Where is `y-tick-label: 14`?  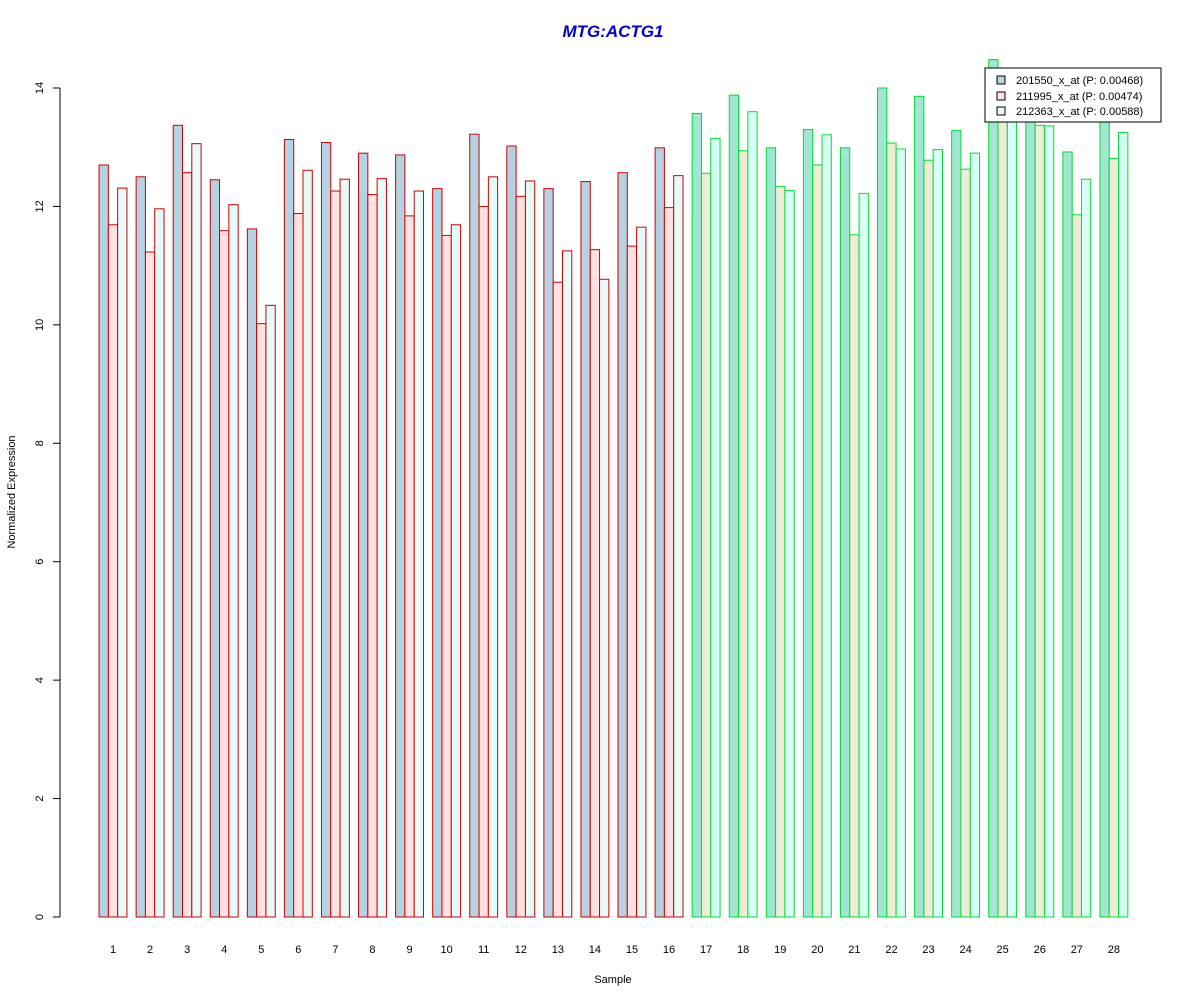 y-tick-label: 14 is located at coordinates (40, 88).